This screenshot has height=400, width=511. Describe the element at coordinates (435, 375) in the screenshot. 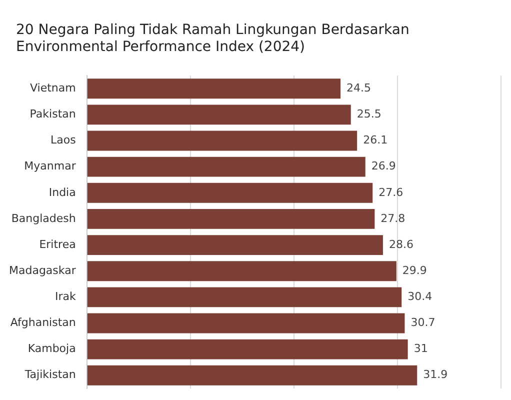

I see `data-label: 31.9` at that location.